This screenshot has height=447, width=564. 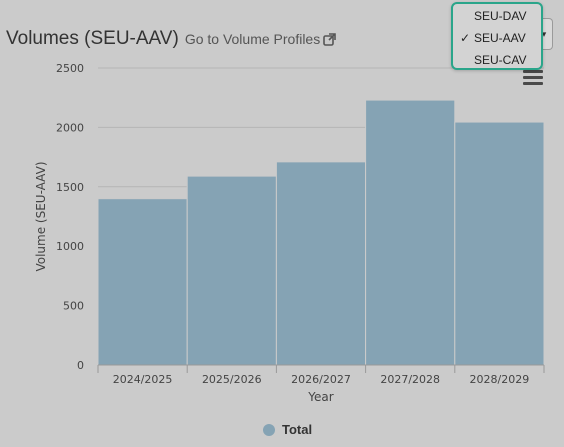 I want to click on legend-marker, so click(x=269, y=429).